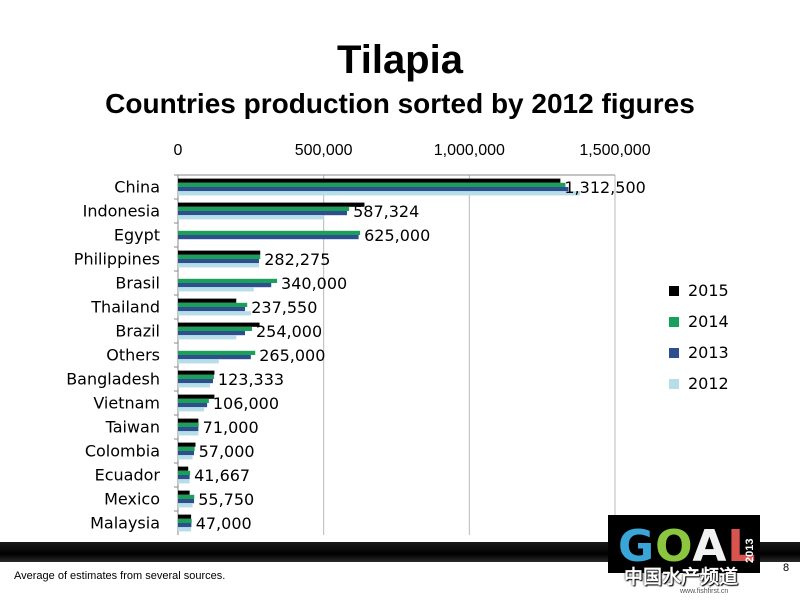  What do you see at coordinates (121, 211) in the screenshot?
I see `category-label: Indonesia` at bounding box center [121, 211].